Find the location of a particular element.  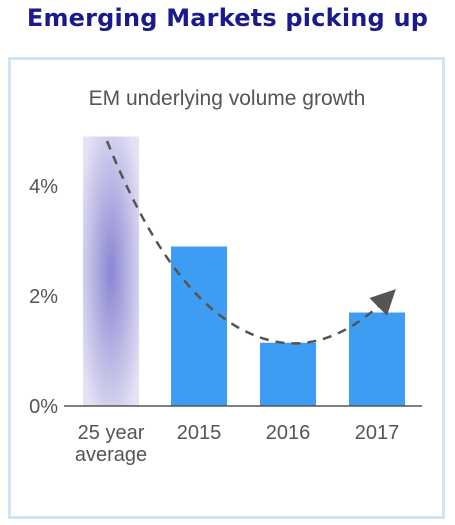

chart-title: EM underlying volume growth is located at coordinates (227, 98).